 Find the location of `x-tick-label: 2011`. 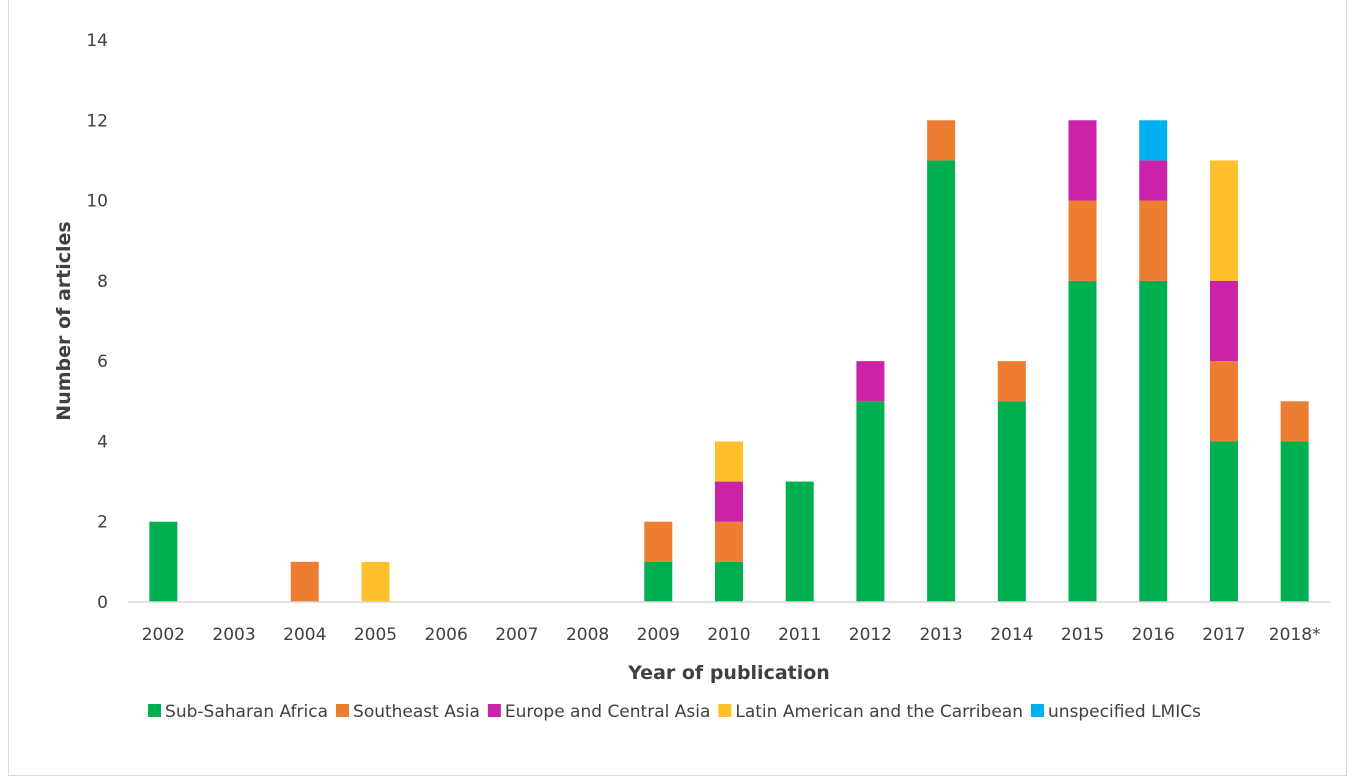

x-tick-label: 2011 is located at coordinates (799, 635).